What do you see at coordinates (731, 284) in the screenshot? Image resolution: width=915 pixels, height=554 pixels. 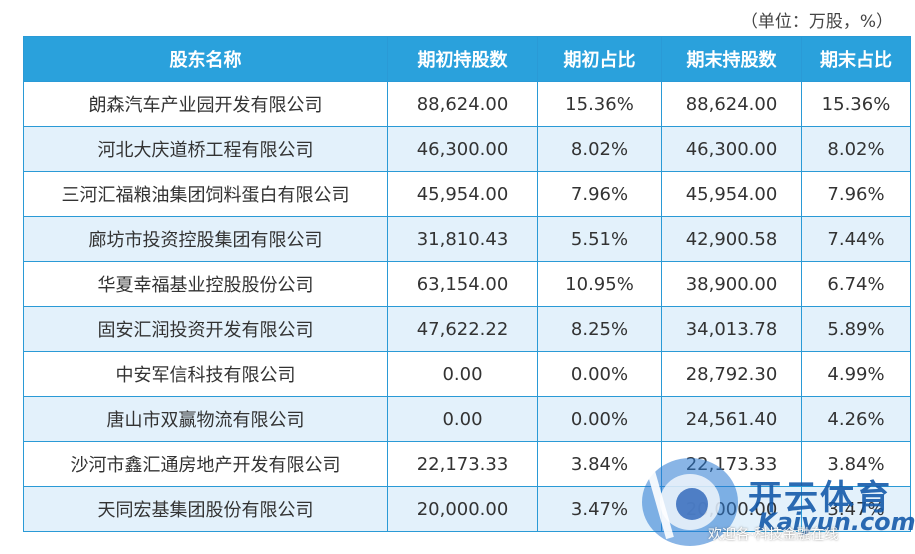 I see `cell-end-shares: 38,900.00` at bounding box center [731, 284].